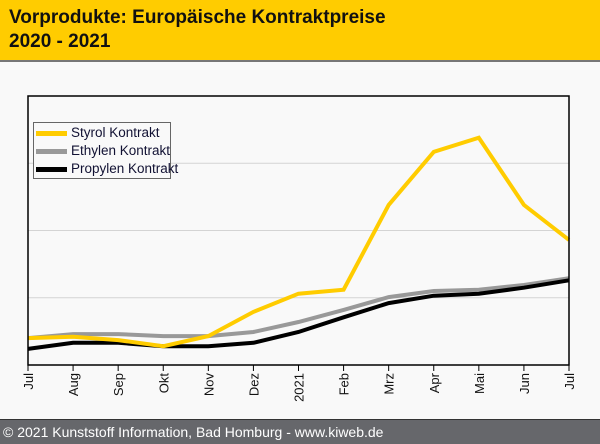 The width and height of the screenshot is (600, 444). I want to click on x-tick-label: Apr, so click(434, 382).